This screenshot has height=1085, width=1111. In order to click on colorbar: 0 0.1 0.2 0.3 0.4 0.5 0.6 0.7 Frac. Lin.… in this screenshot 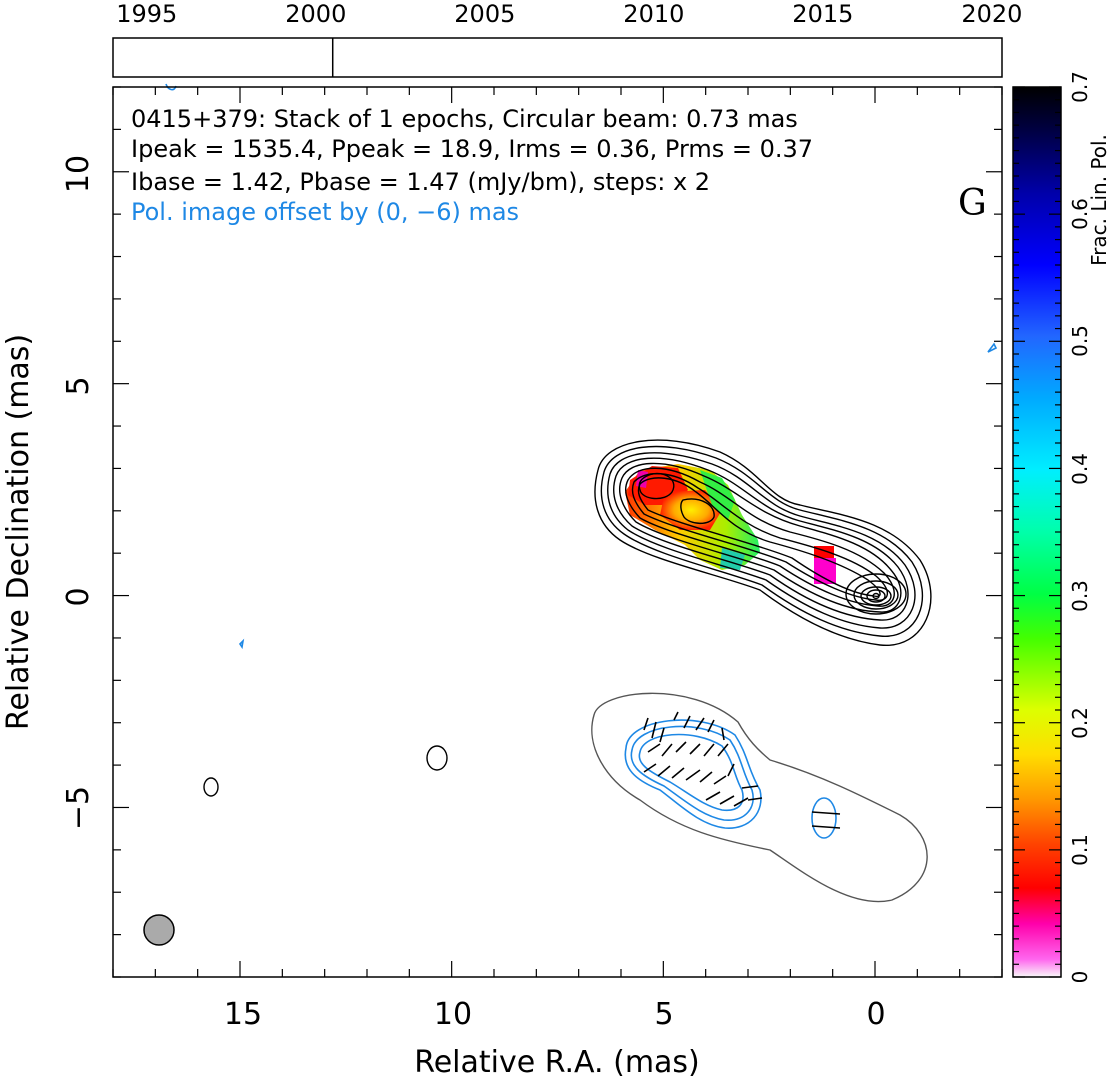, I will do `click(1061, 527)`.